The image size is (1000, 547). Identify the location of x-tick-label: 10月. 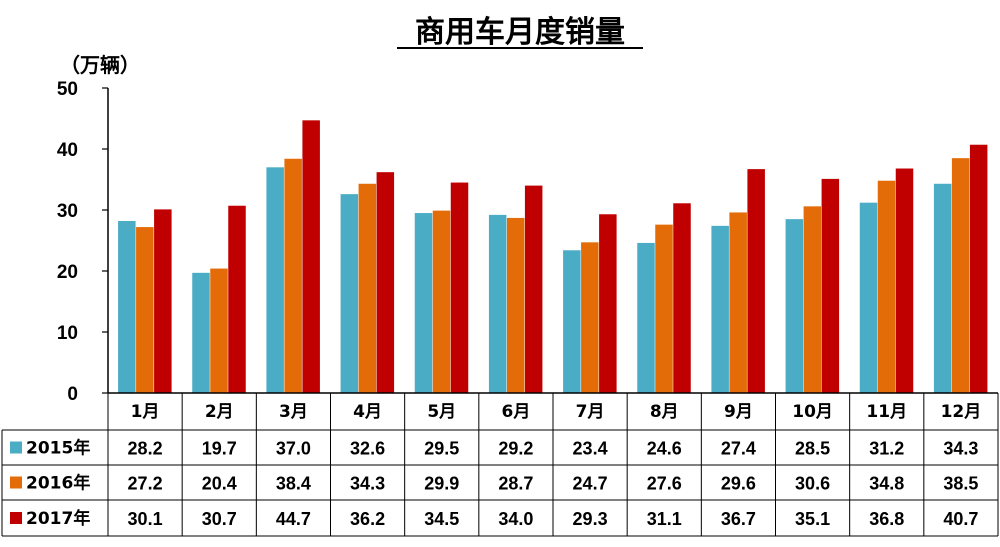
(812, 412).